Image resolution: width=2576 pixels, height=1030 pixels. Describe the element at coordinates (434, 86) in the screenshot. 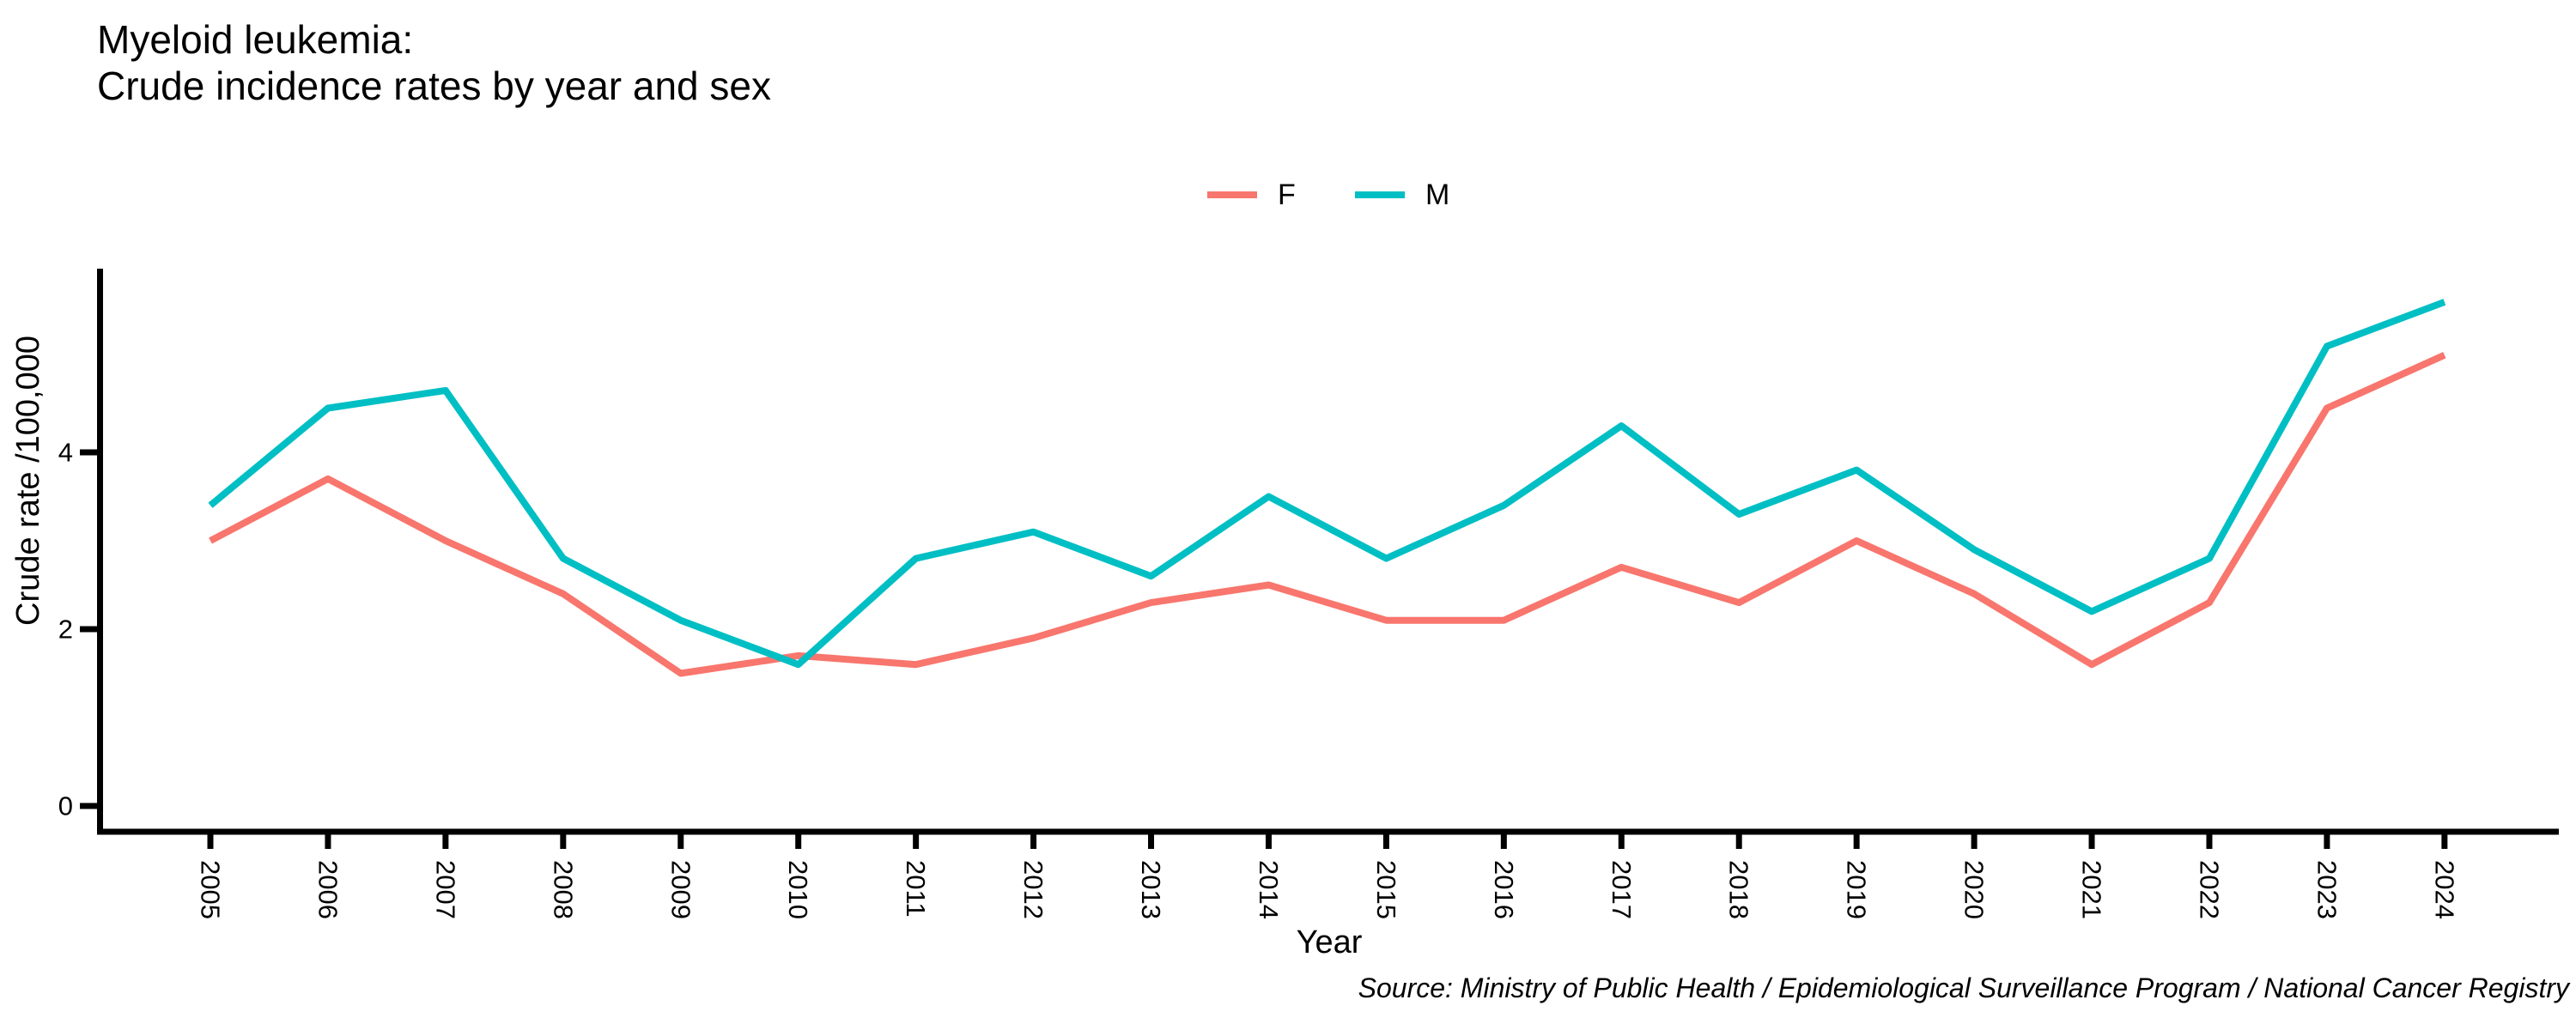

I see `chart-title-line2: Crude incidence rates by year and sex` at that location.